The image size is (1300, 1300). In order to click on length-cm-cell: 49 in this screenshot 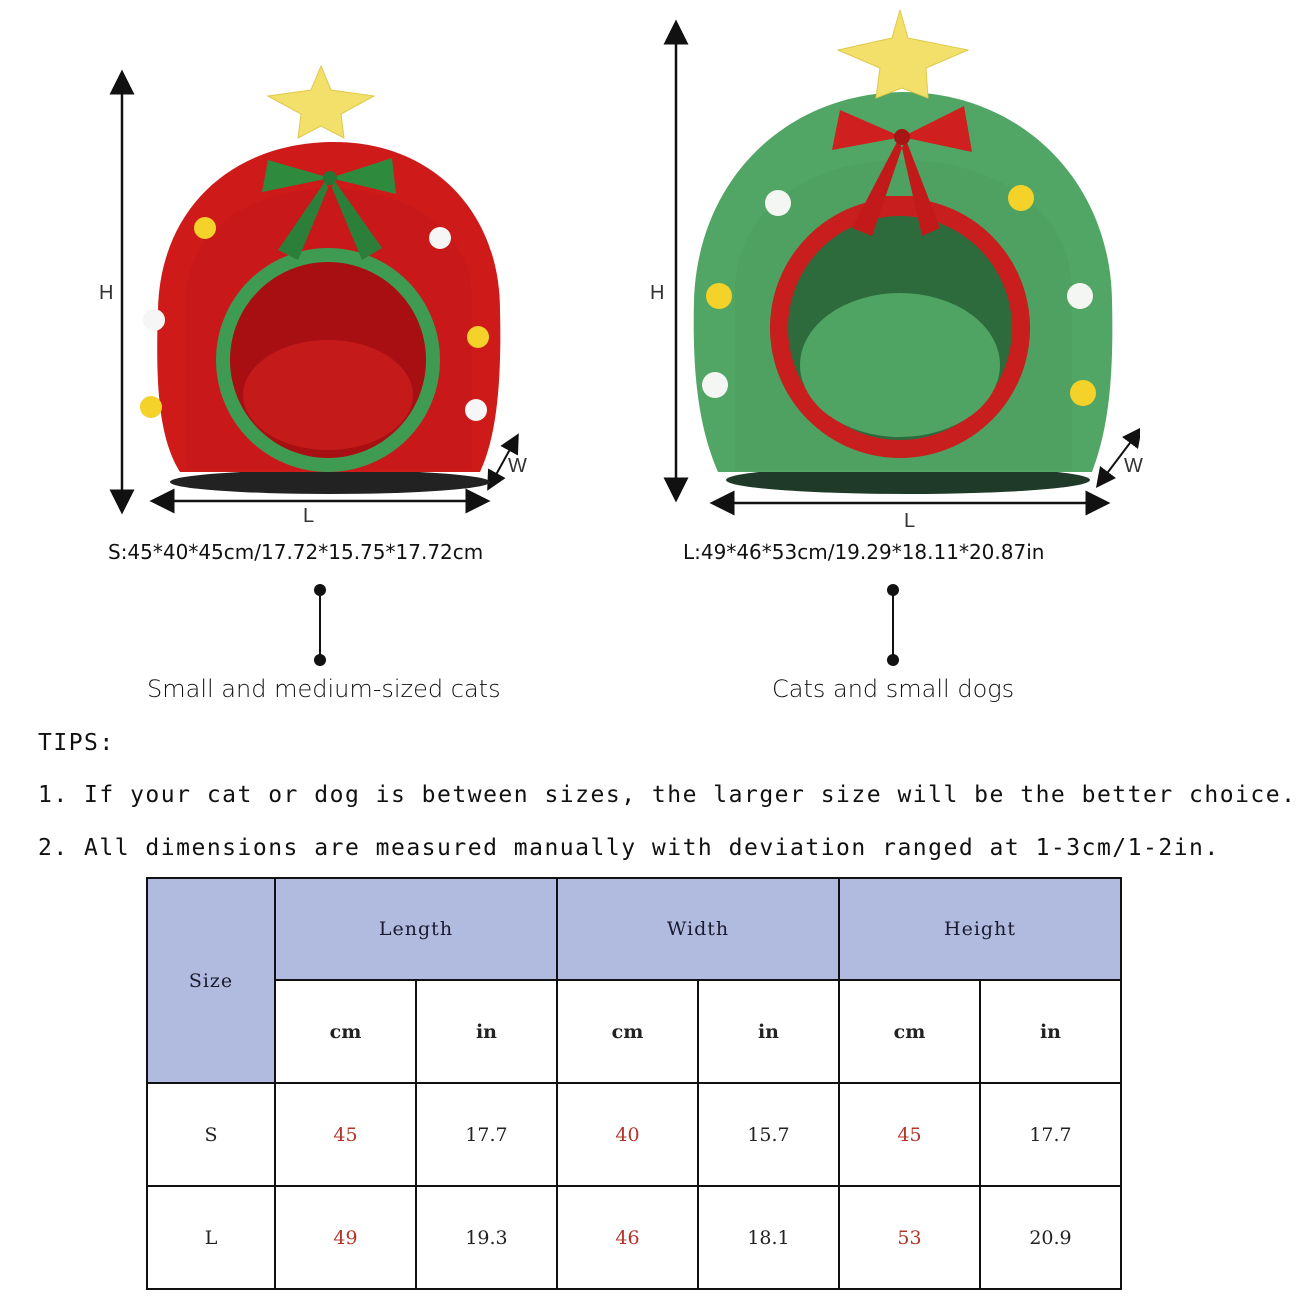, I will do `click(345, 1237)`.